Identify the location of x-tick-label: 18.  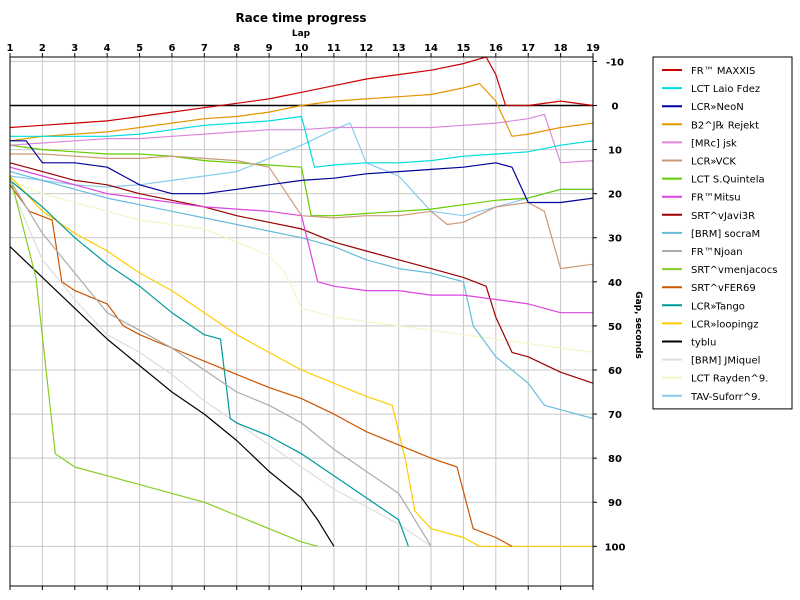
(561, 48).